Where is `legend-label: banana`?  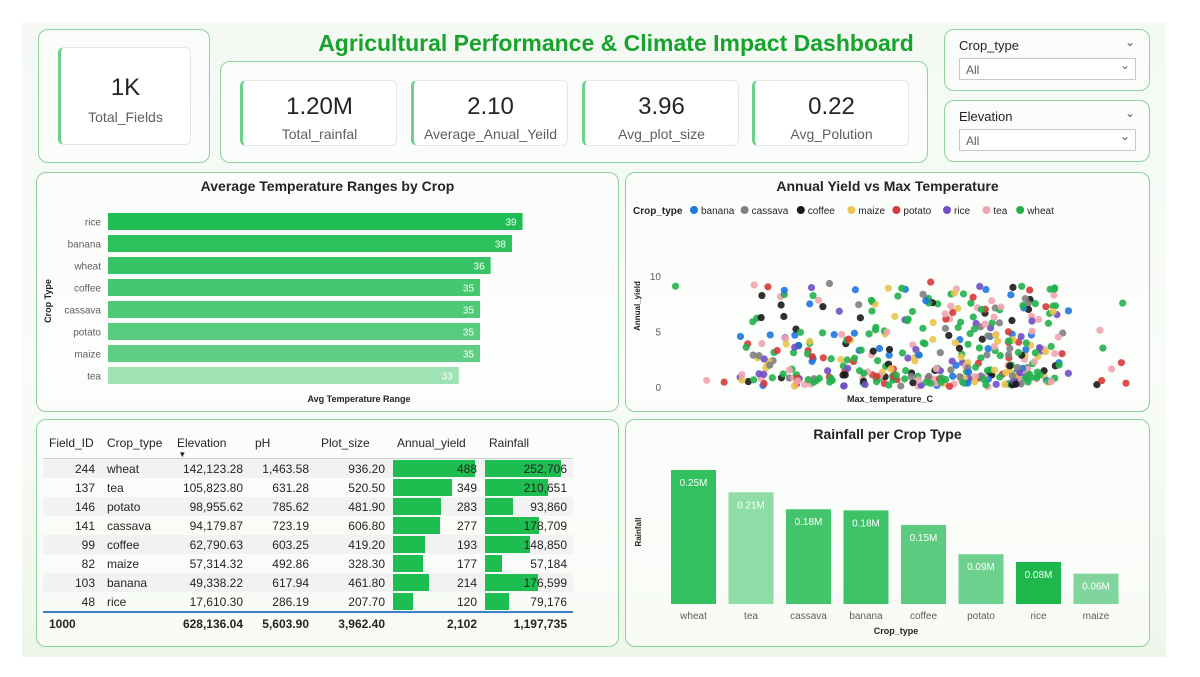 legend-label: banana is located at coordinates (718, 211).